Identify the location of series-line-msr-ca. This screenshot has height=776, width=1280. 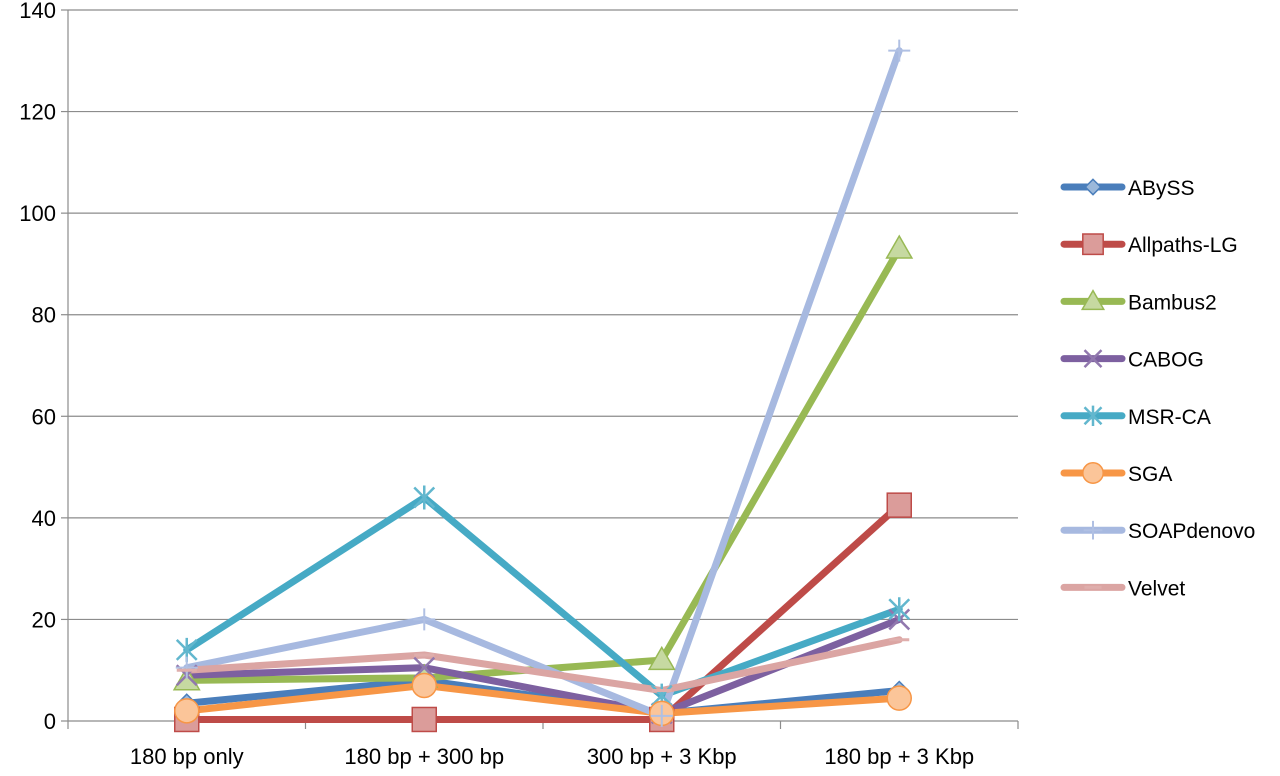
(543, 597).